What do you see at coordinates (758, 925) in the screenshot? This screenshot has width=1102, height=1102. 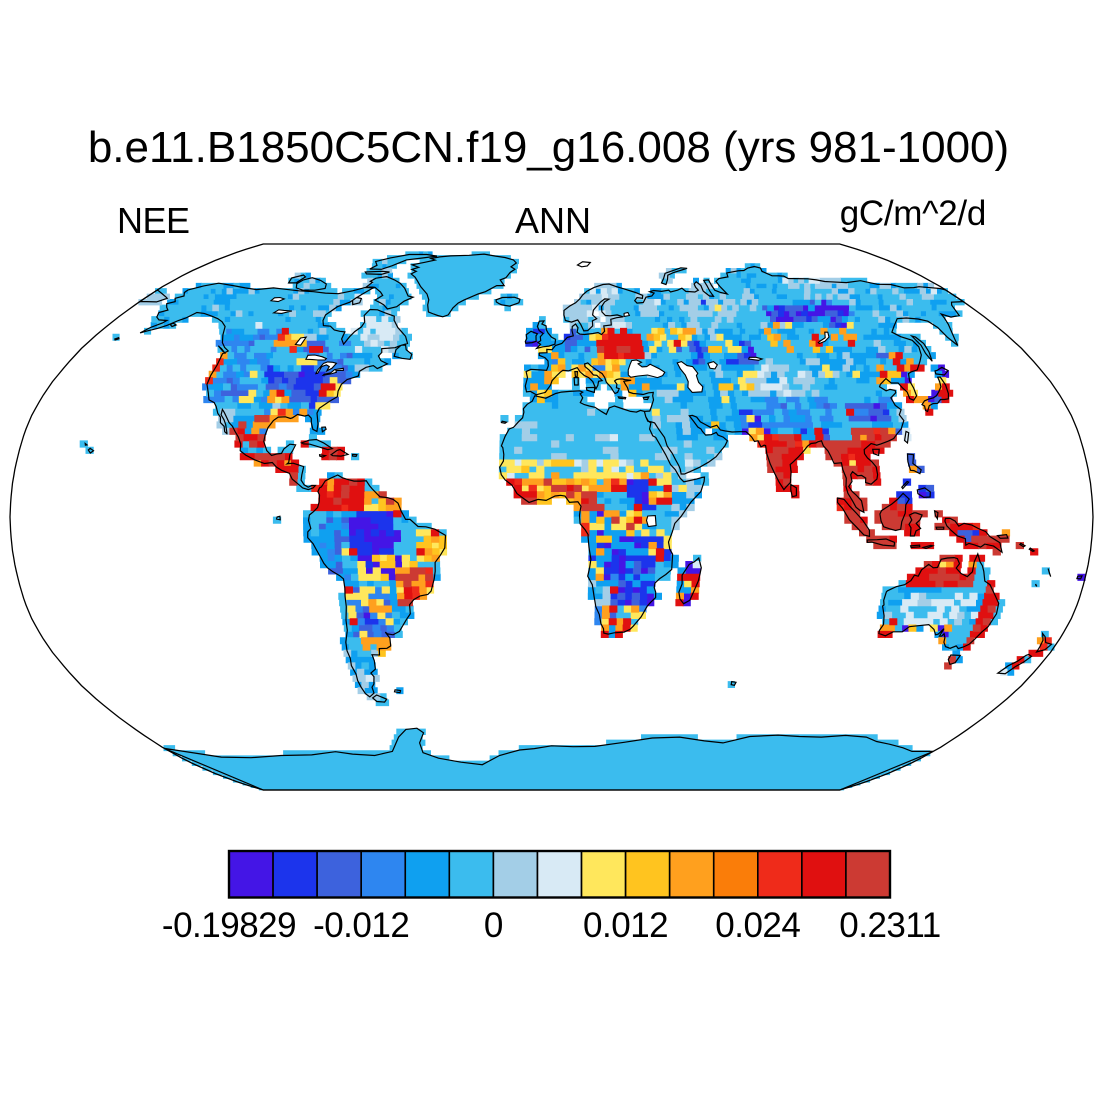 I see `colorbar-tick-label: 0.024` at bounding box center [758, 925].